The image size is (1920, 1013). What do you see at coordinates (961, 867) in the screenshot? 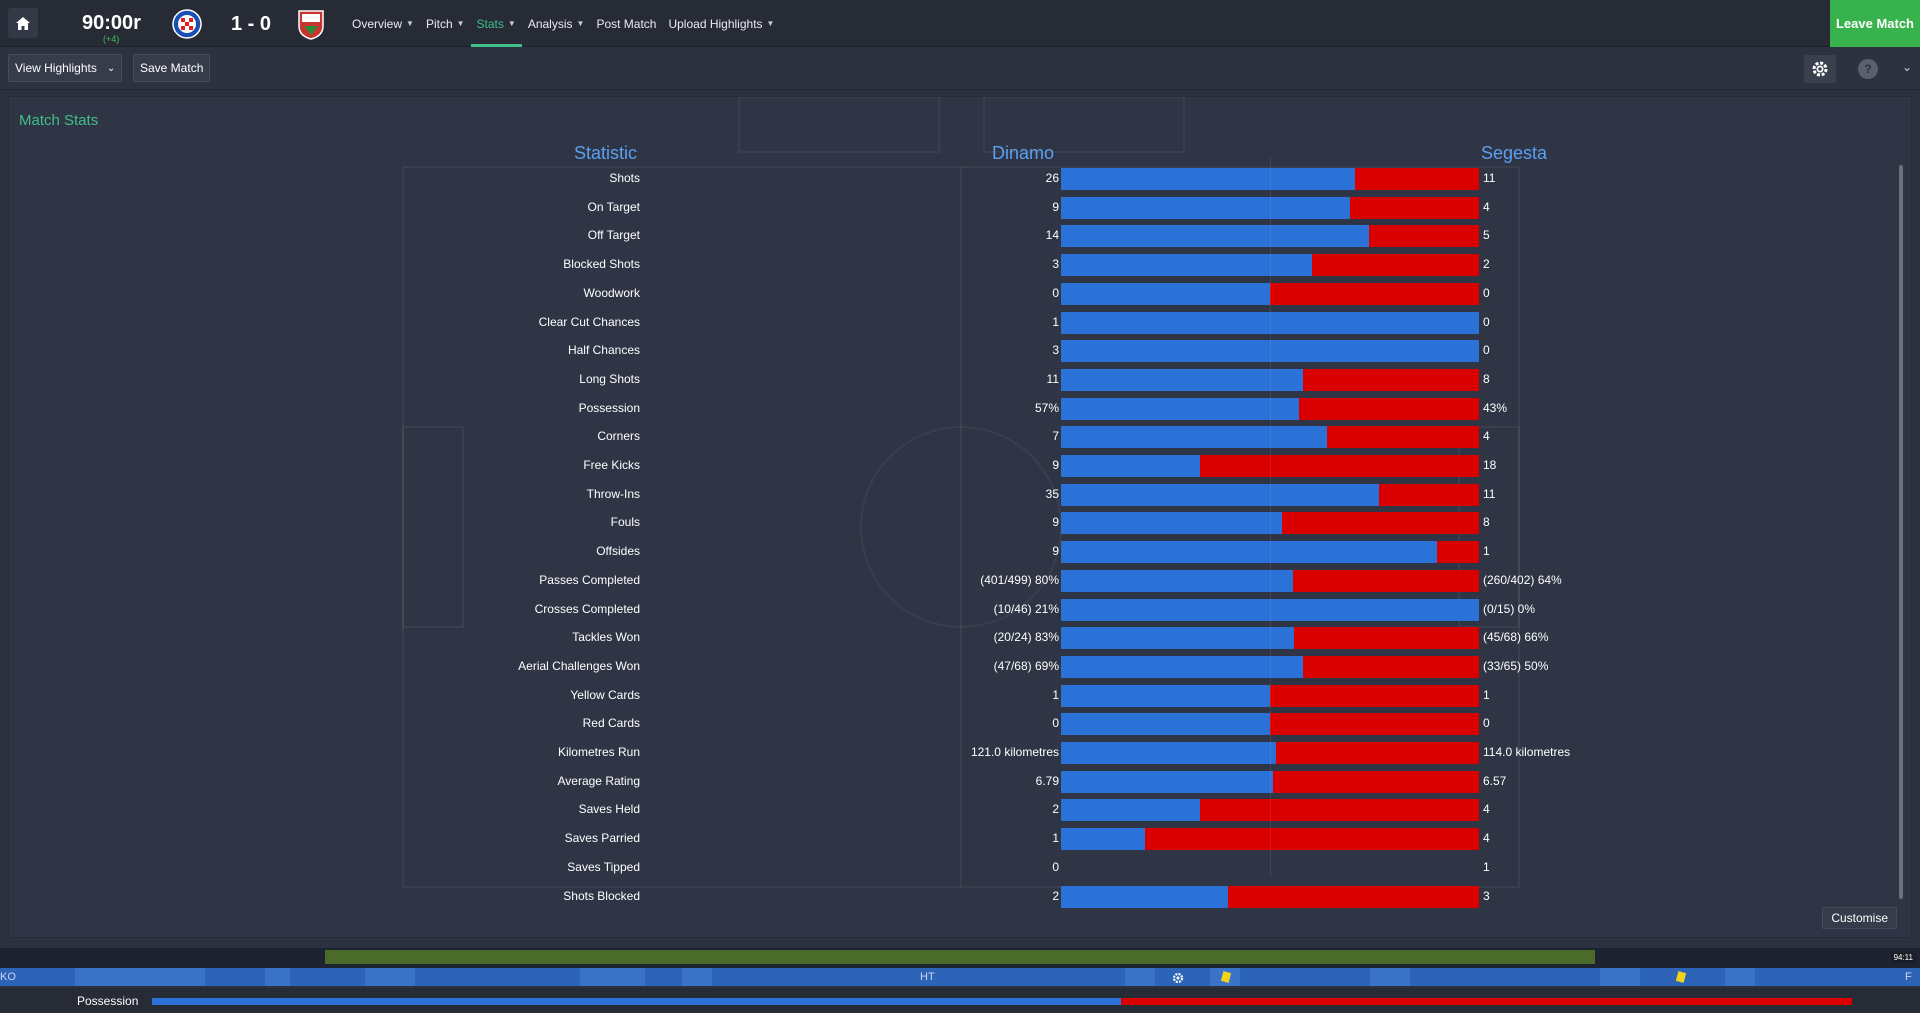
I see `stat-row: Saves Tipped 0 1` at bounding box center [961, 867].